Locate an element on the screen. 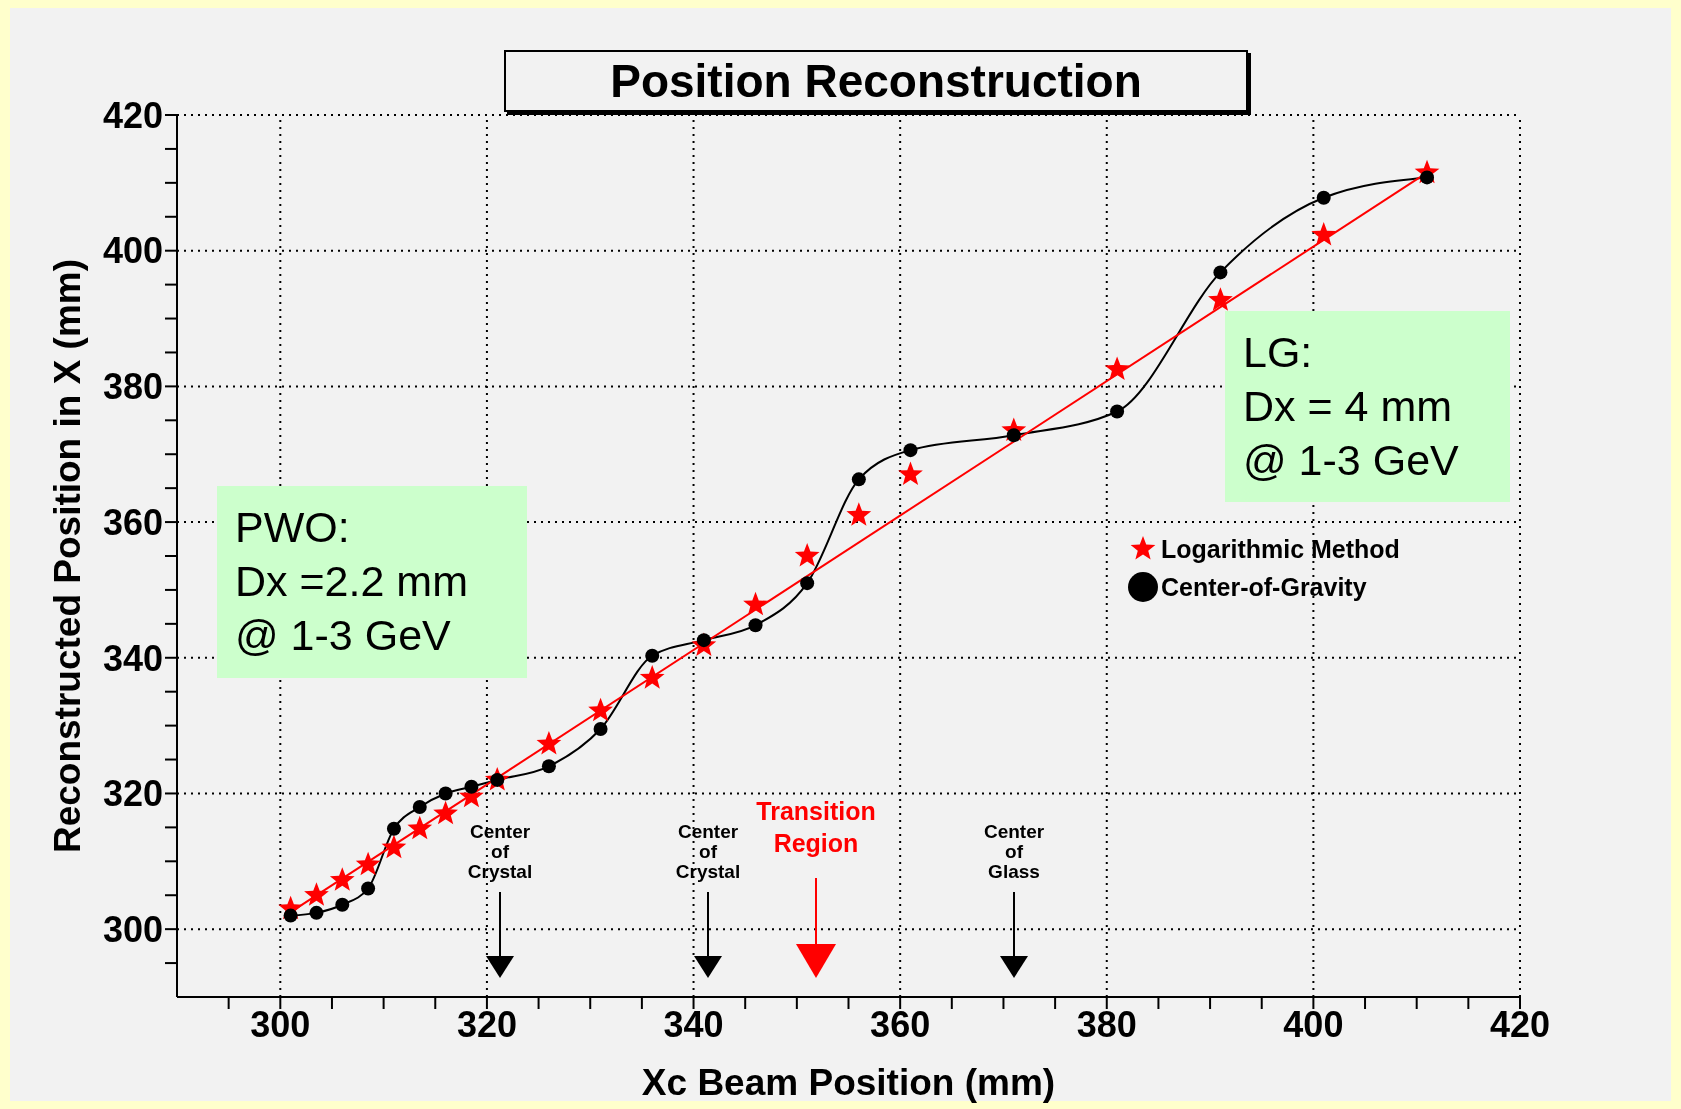 The image size is (1681, 1109). y-tick-label: 300 is located at coordinates (132, 929).